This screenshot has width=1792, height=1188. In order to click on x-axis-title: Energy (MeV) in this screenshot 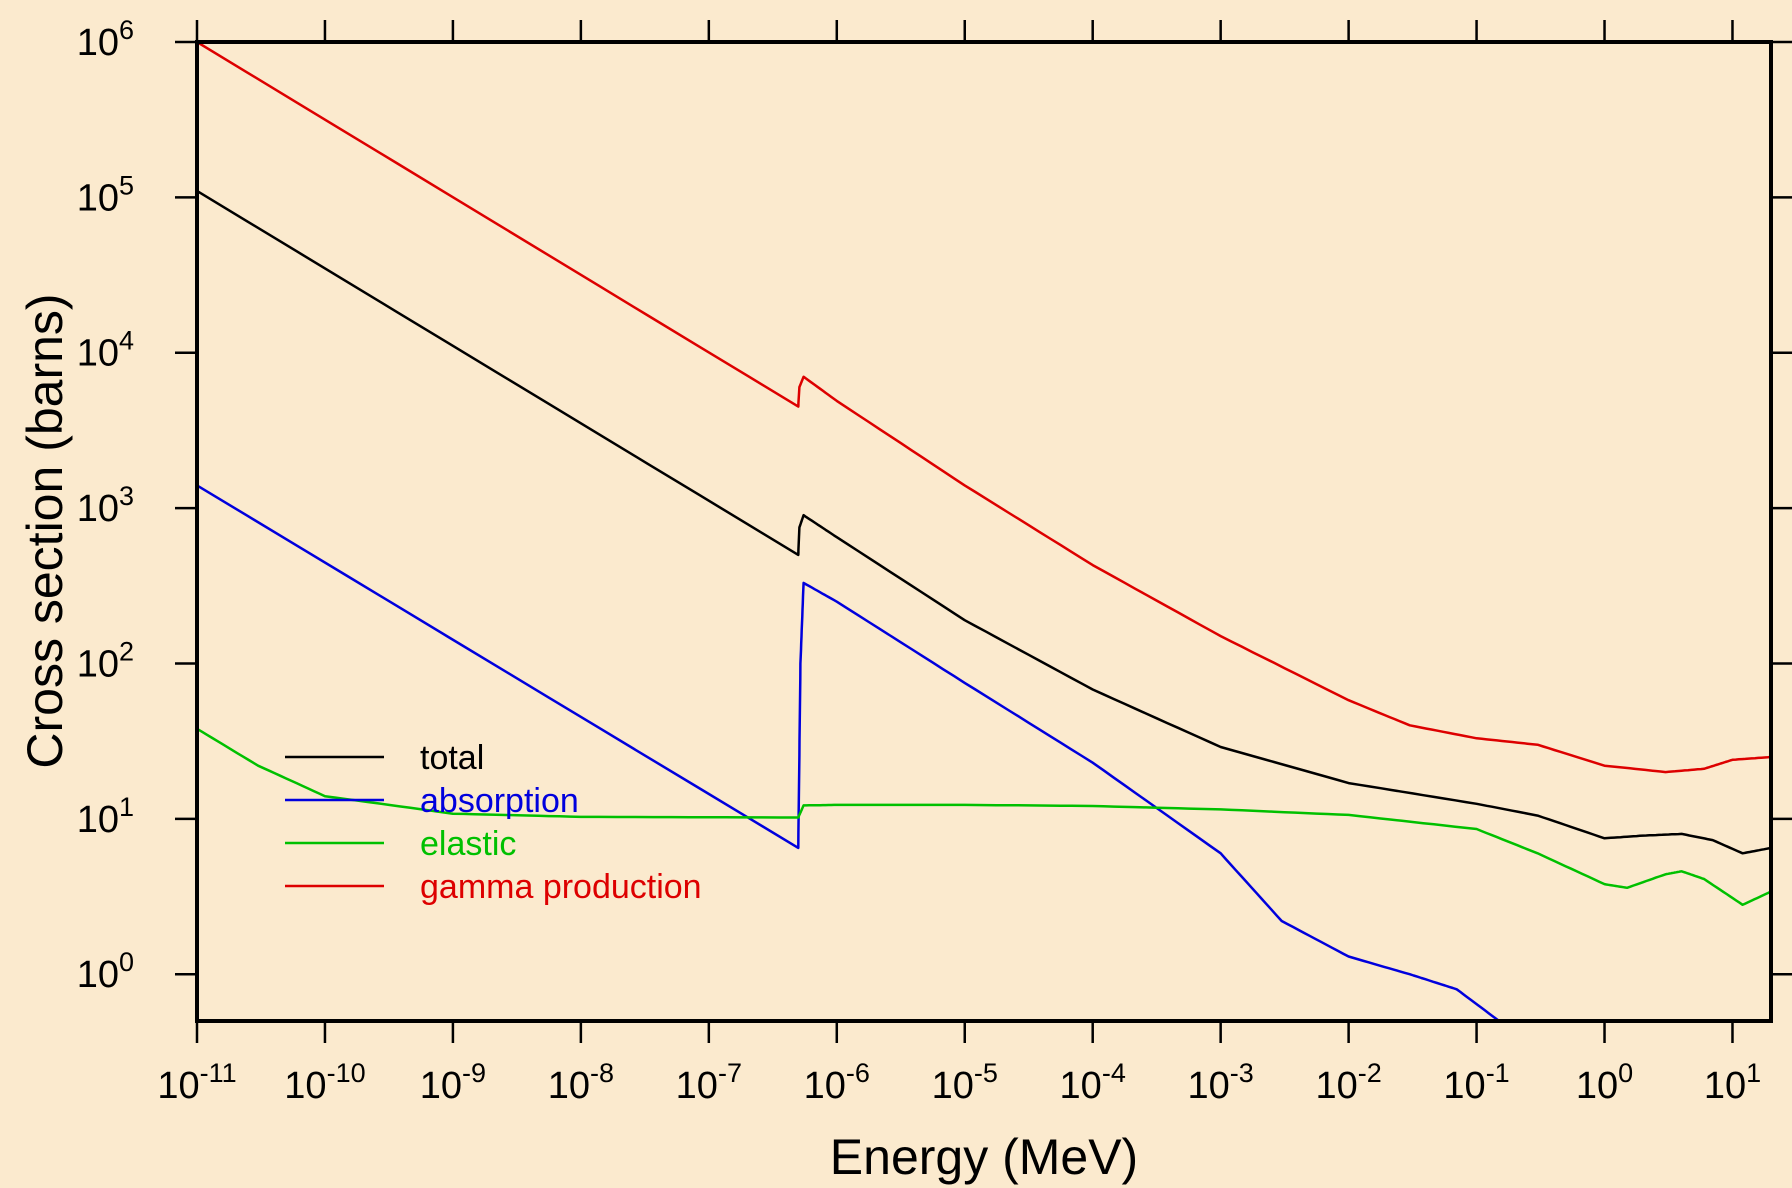, I will do `click(984, 1157)`.